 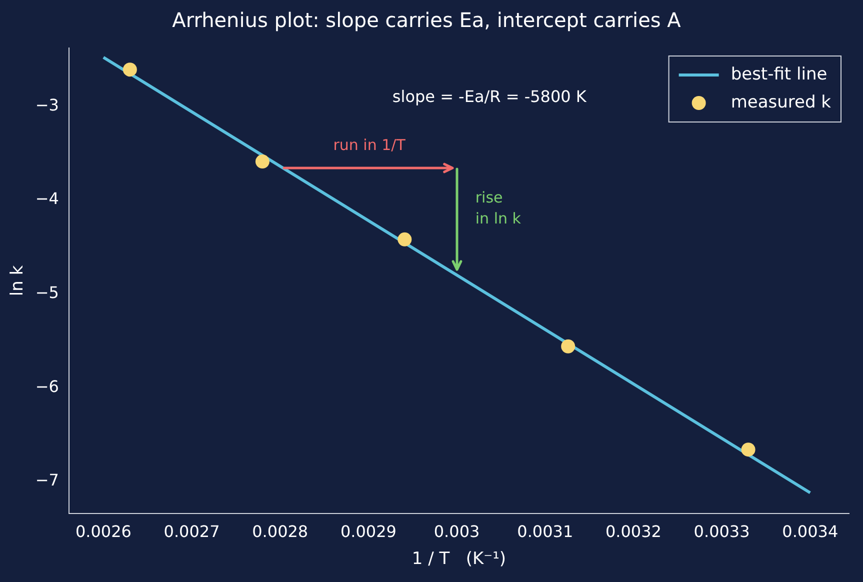 What do you see at coordinates (489, 96) in the screenshot?
I see `annotation: slope = -Ea/R = -5800 K` at bounding box center [489, 96].